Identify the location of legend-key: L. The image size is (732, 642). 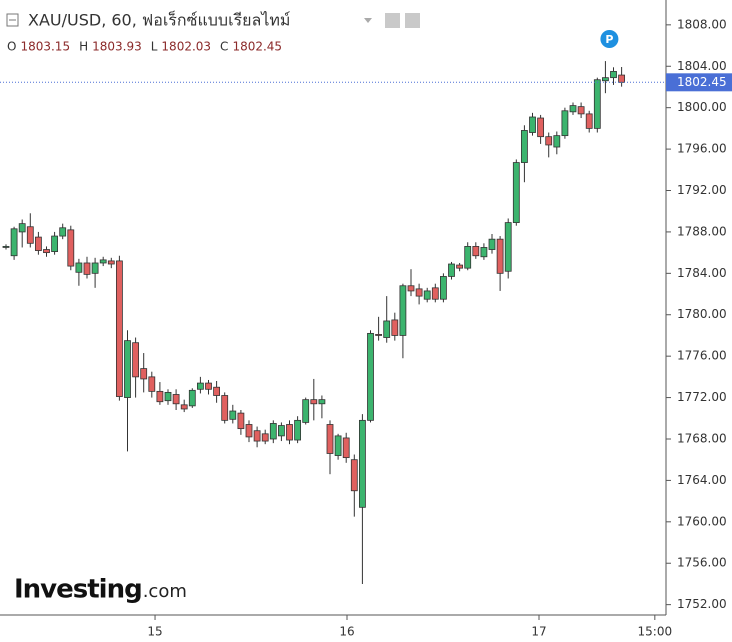
(154, 47).